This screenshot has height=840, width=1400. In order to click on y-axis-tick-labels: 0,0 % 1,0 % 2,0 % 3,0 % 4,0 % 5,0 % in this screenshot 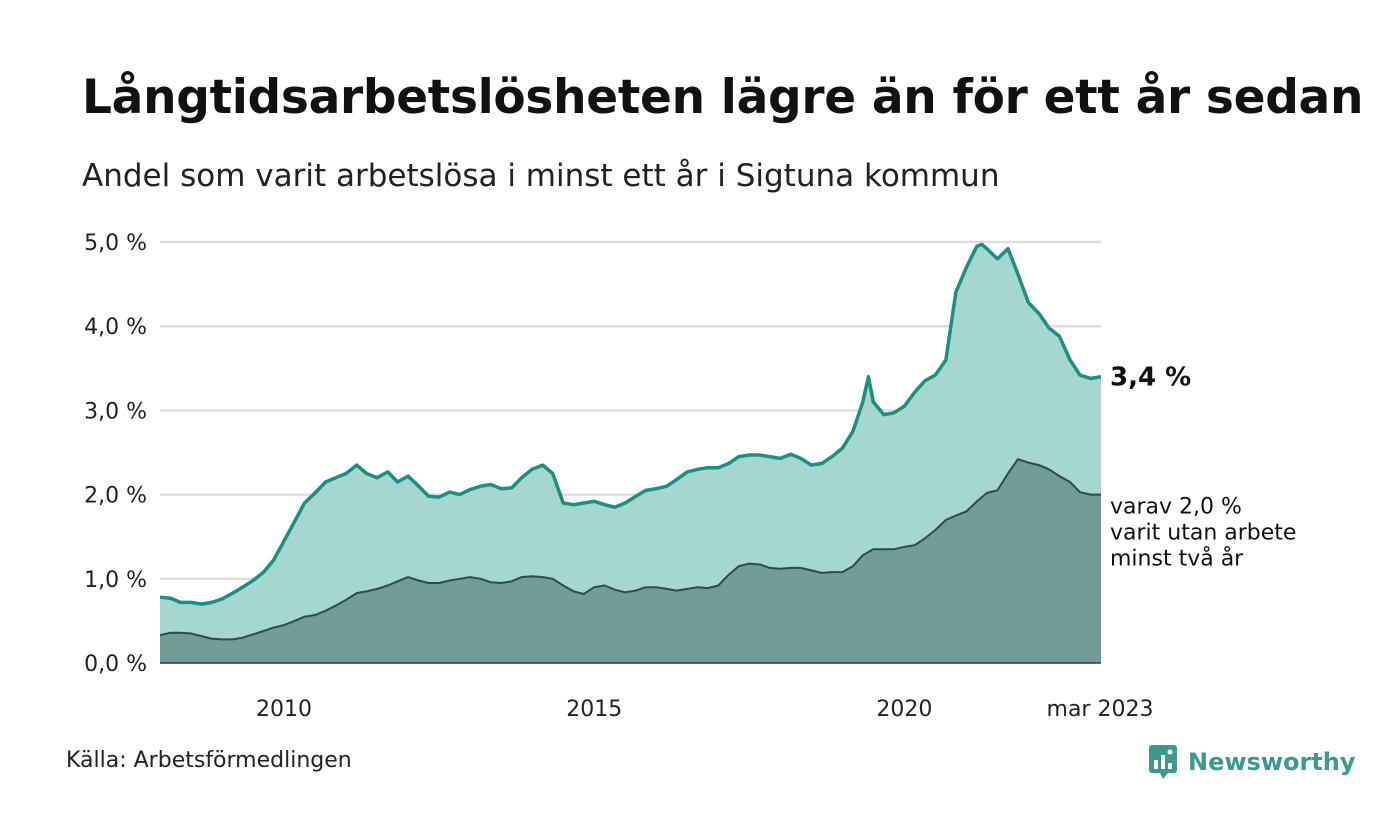, I will do `click(115, 454)`.